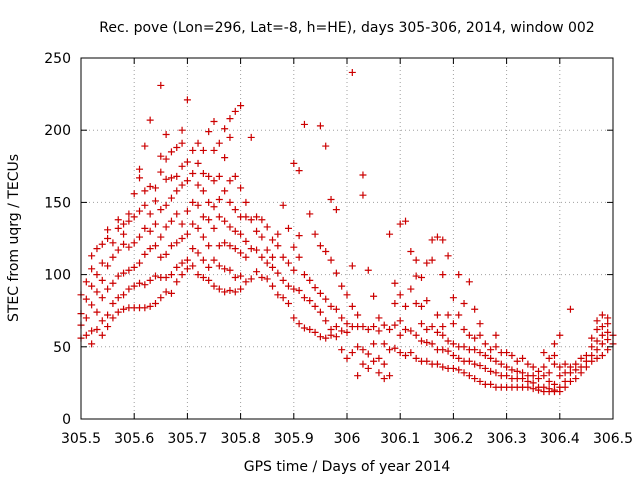 This screenshot has height=480, width=640. Describe the element at coordinates (507, 439) in the screenshot. I see `x-tick-label: 306.3` at that location.